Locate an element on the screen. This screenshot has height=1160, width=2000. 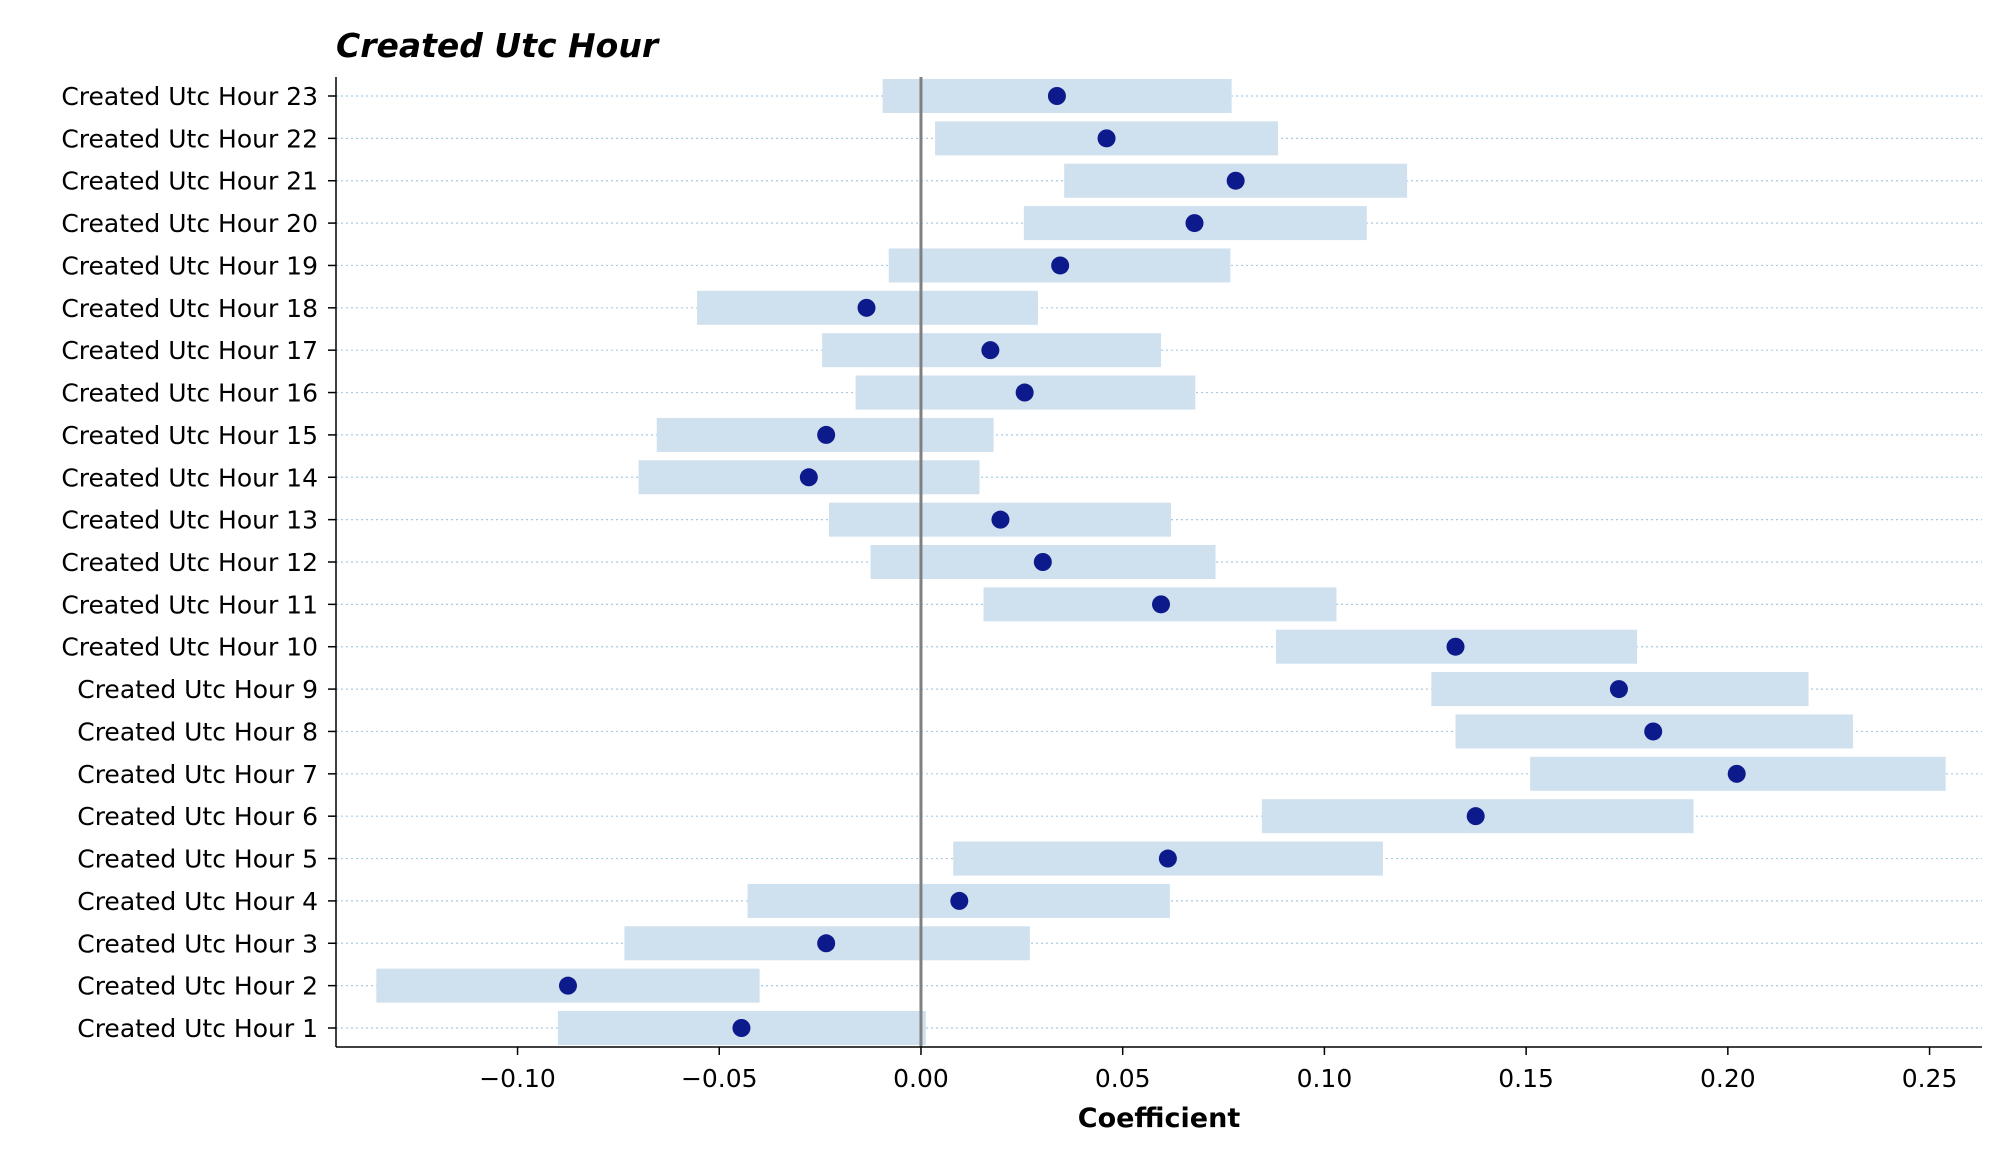
x-axis-title: Coefficient is located at coordinates (1159, 1118).